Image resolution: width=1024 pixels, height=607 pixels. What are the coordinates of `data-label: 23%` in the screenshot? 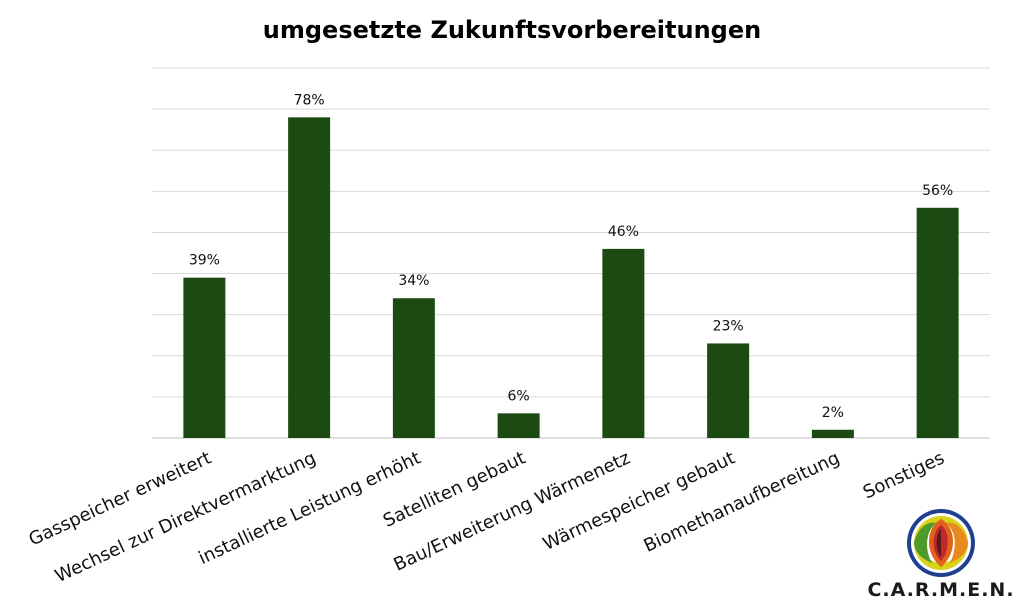 It's located at (728, 326).